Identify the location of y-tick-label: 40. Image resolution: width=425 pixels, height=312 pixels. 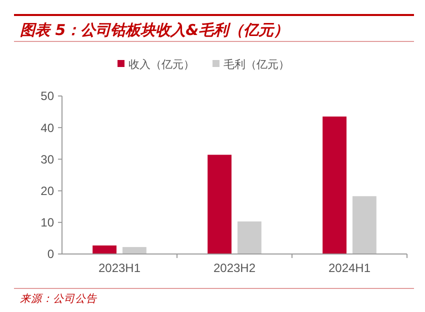
(47, 127).